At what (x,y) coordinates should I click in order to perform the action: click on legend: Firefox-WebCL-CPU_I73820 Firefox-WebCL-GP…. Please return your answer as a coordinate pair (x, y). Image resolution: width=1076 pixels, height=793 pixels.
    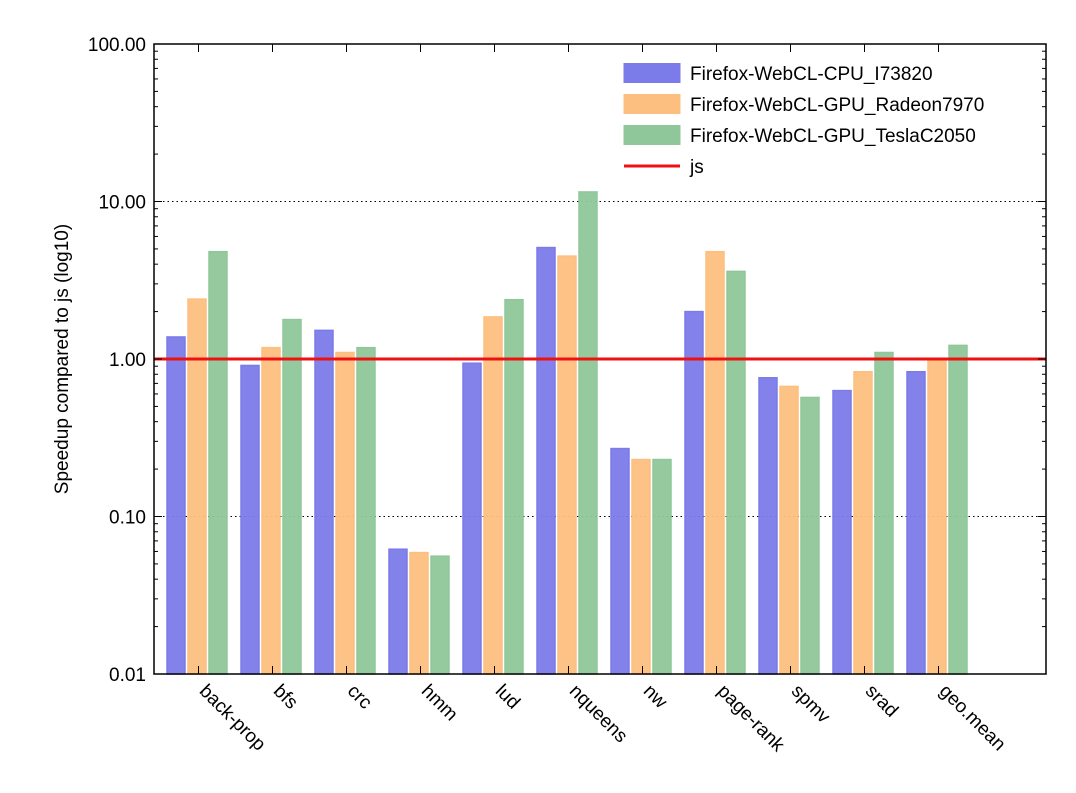
    Looking at the image, I should click on (803, 120).